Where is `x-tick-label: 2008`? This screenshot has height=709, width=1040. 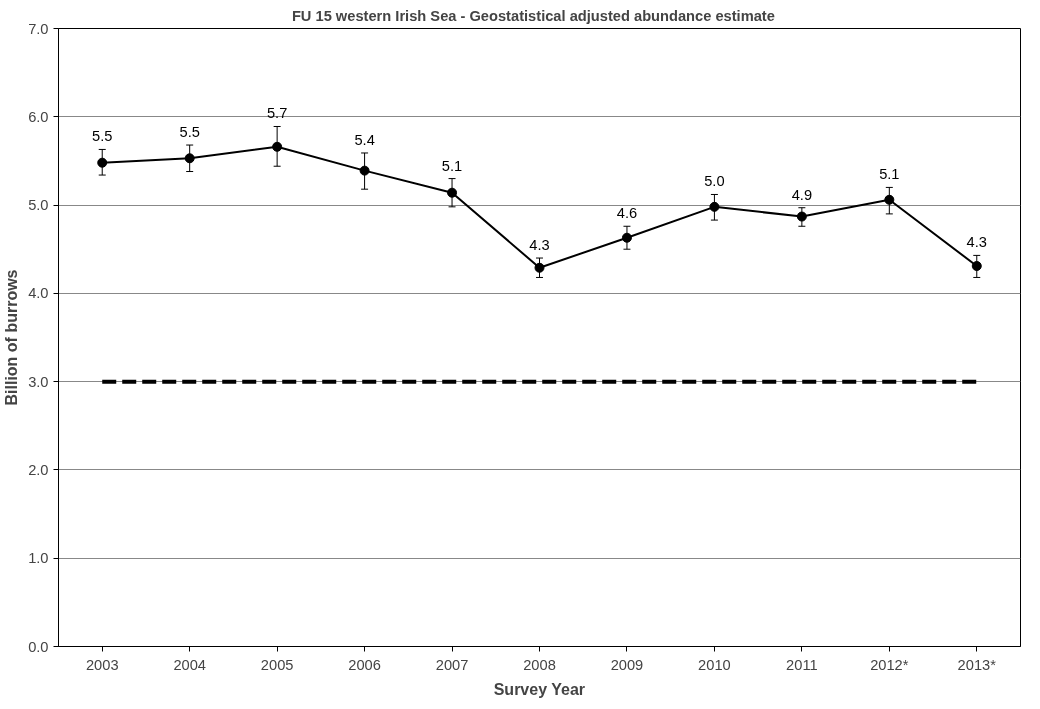 x-tick-label: 2008 is located at coordinates (539, 664).